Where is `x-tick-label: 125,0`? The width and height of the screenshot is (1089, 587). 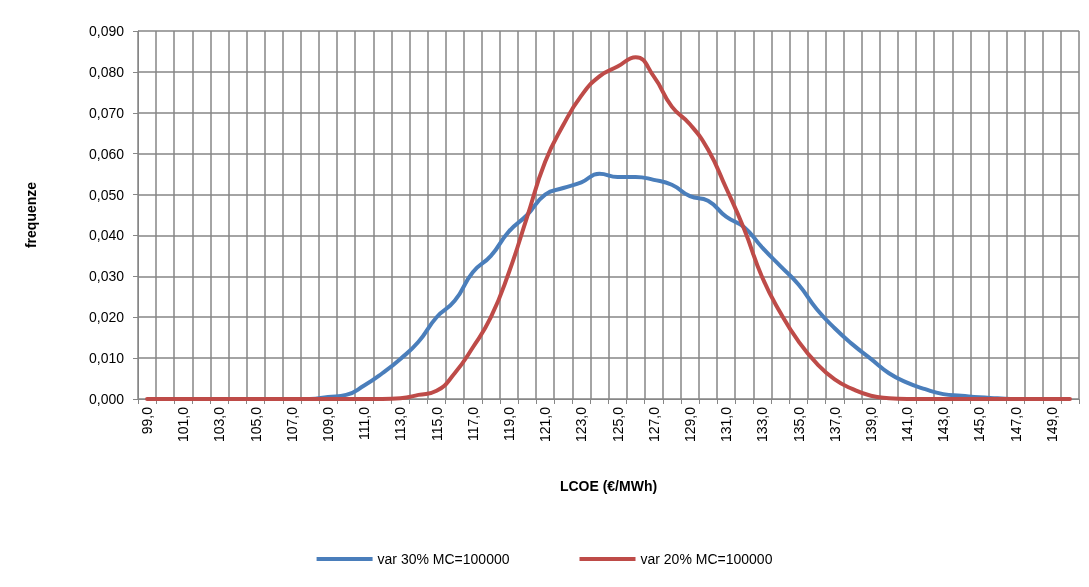
x-tick-label: 125,0 is located at coordinates (617, 424).